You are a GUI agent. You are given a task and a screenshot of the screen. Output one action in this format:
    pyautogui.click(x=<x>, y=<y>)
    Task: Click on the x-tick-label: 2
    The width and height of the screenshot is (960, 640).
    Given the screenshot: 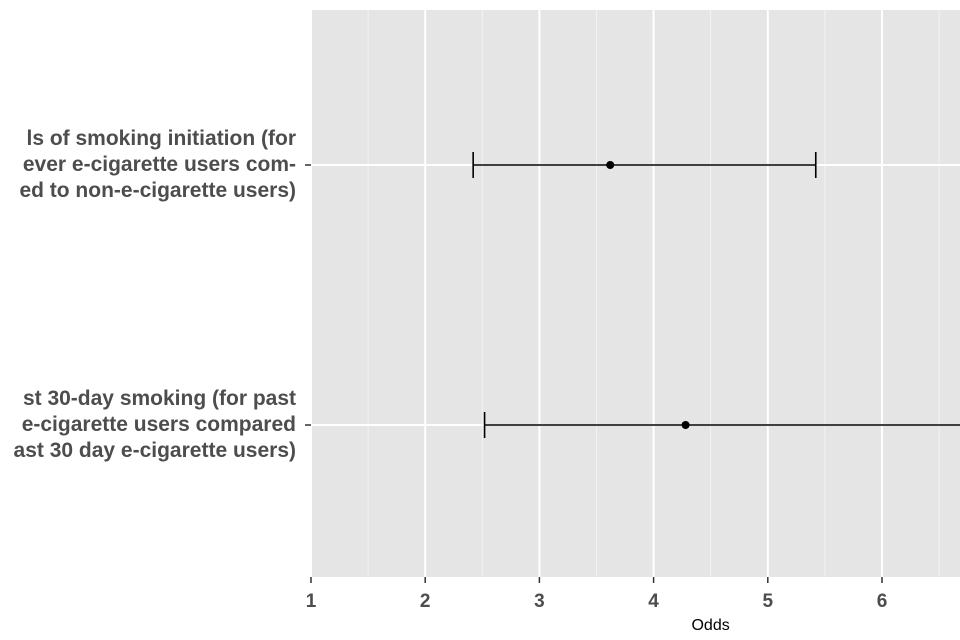 What is the action you would take?
    pyautogui.click(x=425, y=601)
    